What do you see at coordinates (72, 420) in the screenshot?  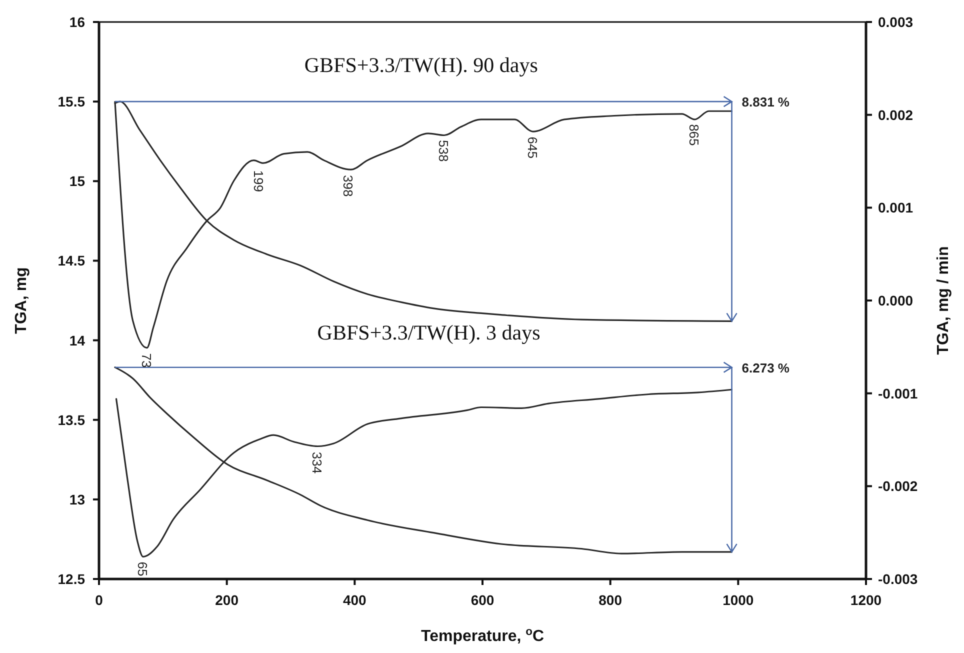 I see `y-tick-label: 13.5` at bounding box center [72, 420].